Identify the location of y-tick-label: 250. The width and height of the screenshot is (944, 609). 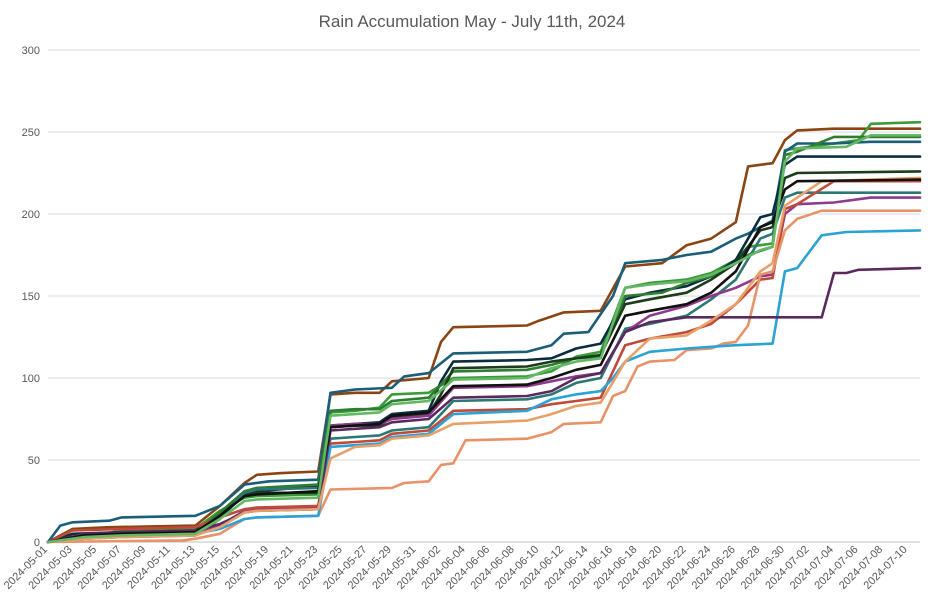
(31, 133).